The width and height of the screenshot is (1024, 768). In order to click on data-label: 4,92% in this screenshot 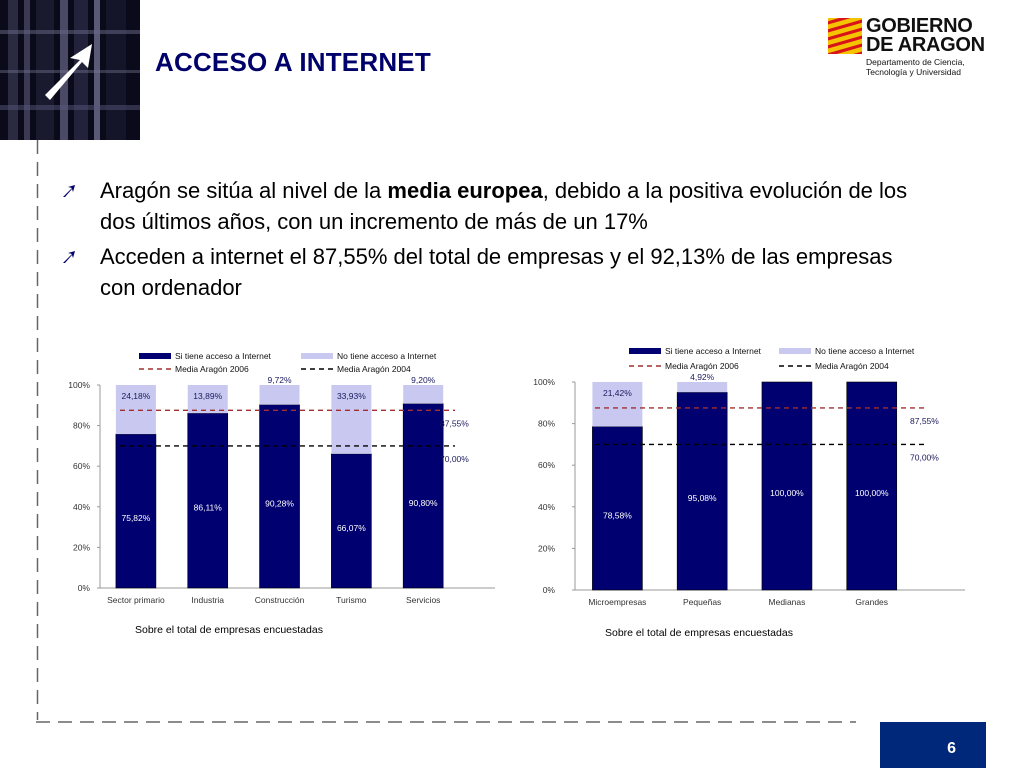, I will do `click(702, 377)`.